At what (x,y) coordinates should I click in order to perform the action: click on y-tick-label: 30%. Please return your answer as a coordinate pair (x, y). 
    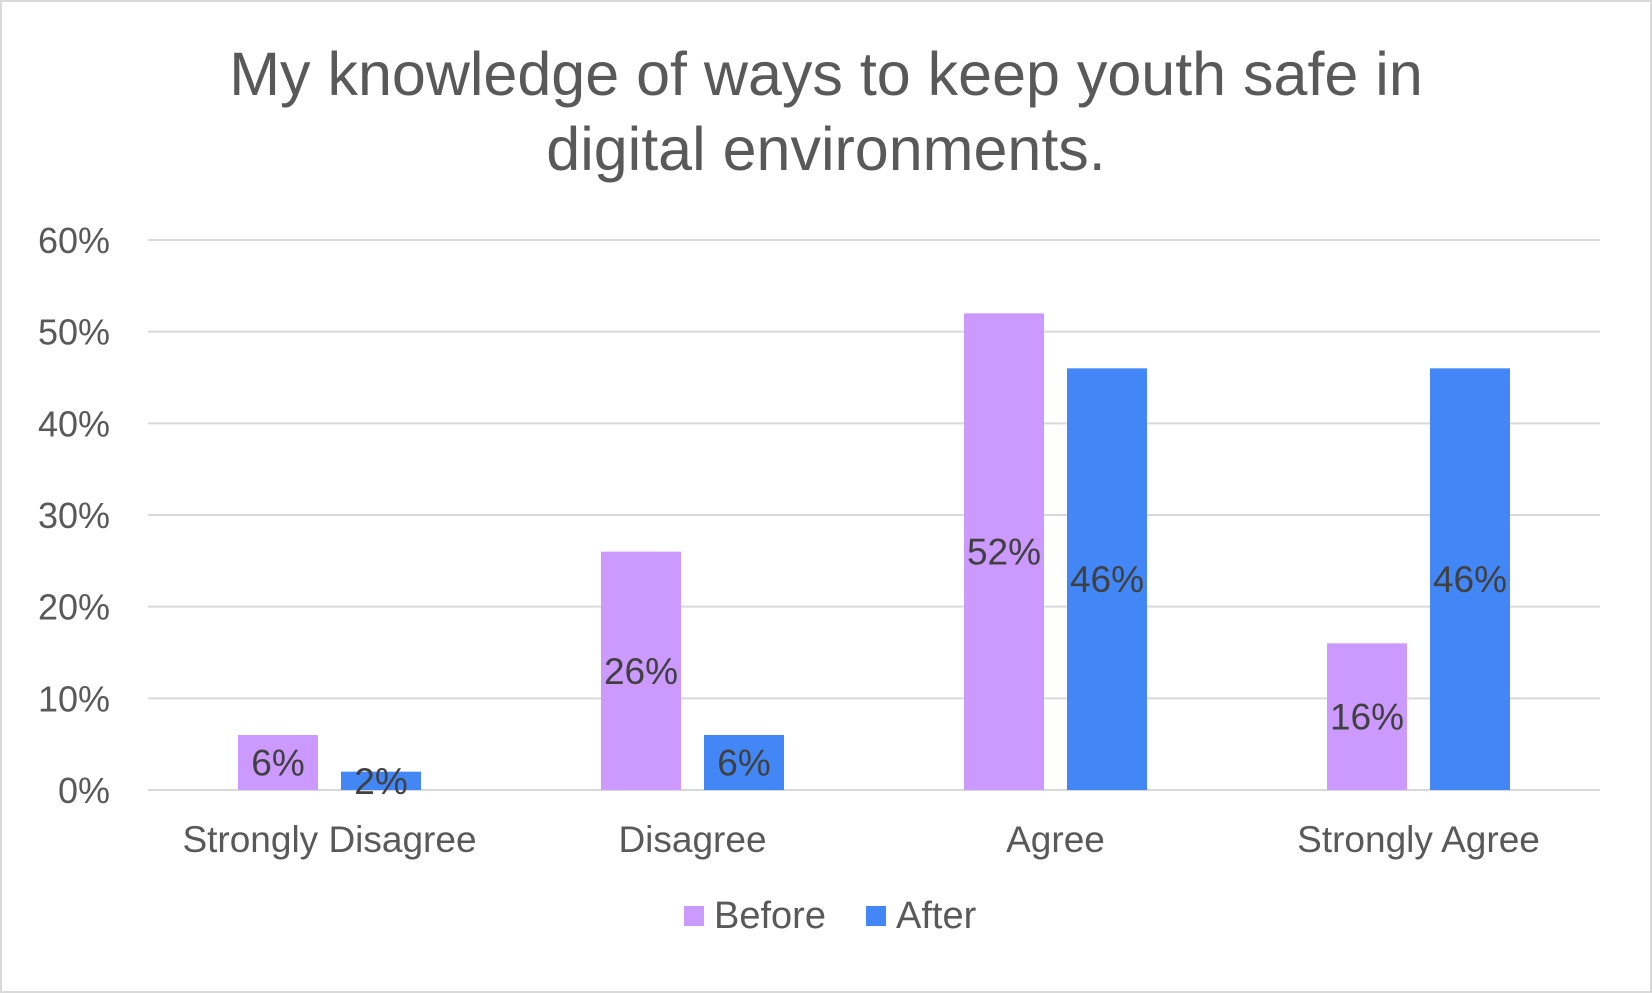
    Looking at the image, I should click on (74, 515).